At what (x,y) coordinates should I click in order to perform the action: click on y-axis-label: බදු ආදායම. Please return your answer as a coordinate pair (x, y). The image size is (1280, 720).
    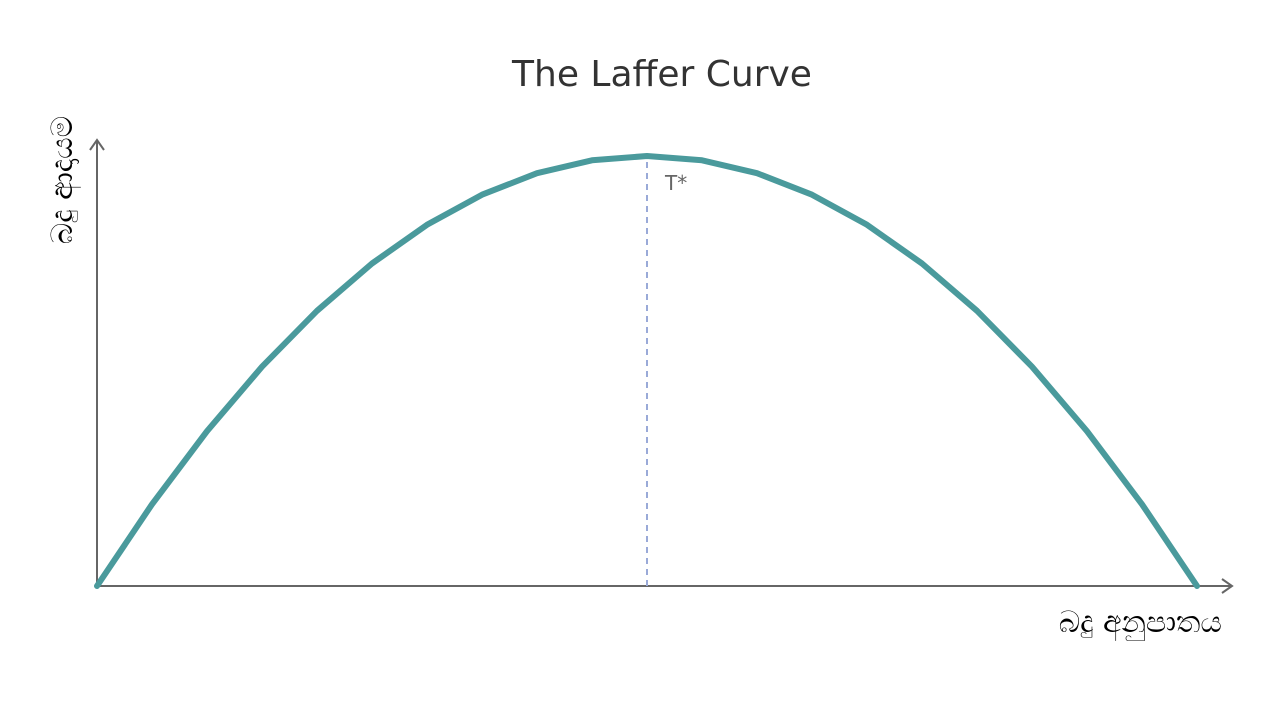
    Looking at the image, I should click on (63, 180).